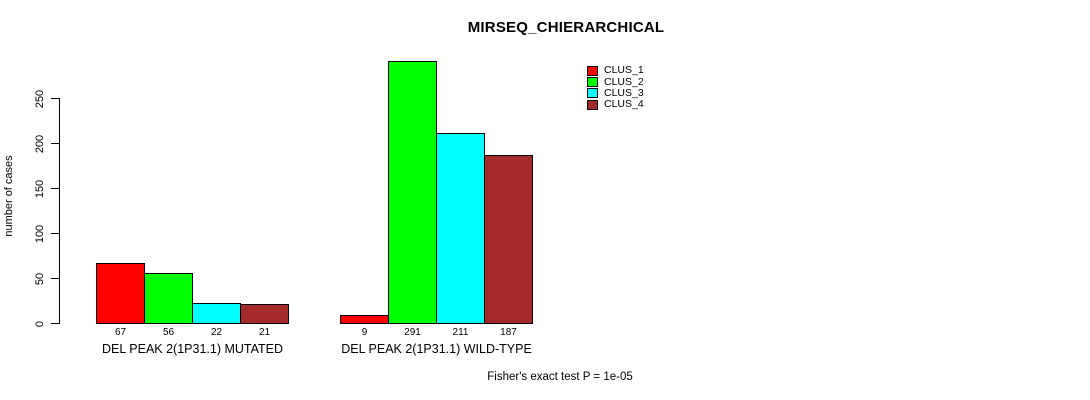  What do you see at coordinates (364, 319) in the screenshot?
I see `bar-clus_1-group2` at bounding box center [364, 319].